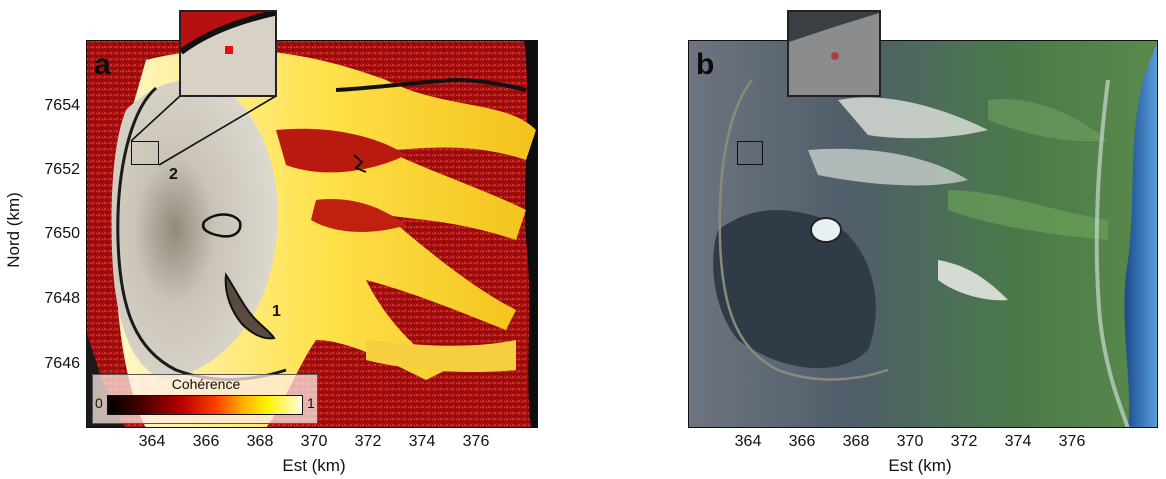 This screenshot has height=479, width=1166. I want to click on x-tick-label-b: 364, so click(748, 441).